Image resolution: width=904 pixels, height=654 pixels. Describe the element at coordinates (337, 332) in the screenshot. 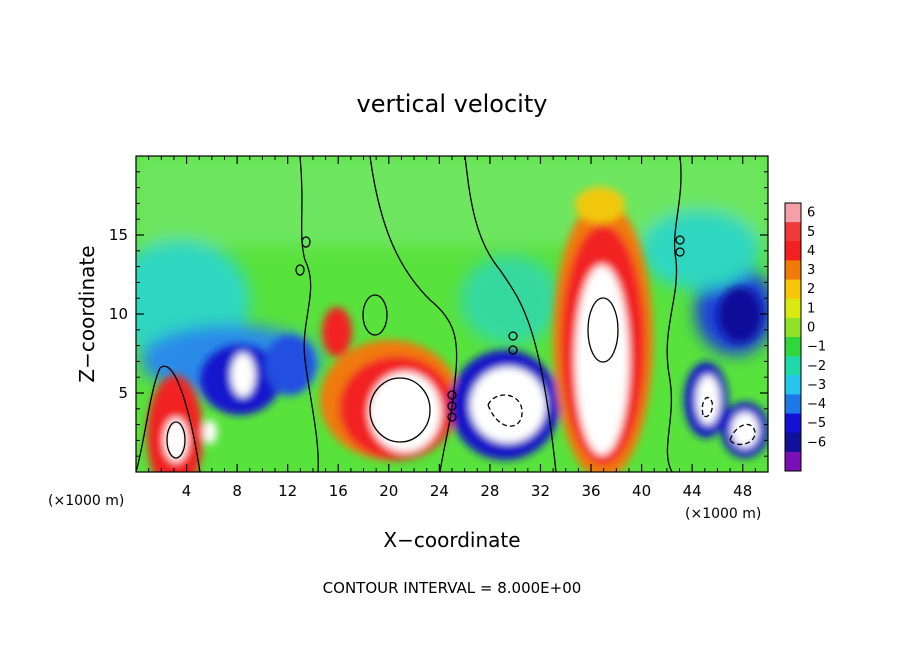

I see `cell-tower-red` at that location.